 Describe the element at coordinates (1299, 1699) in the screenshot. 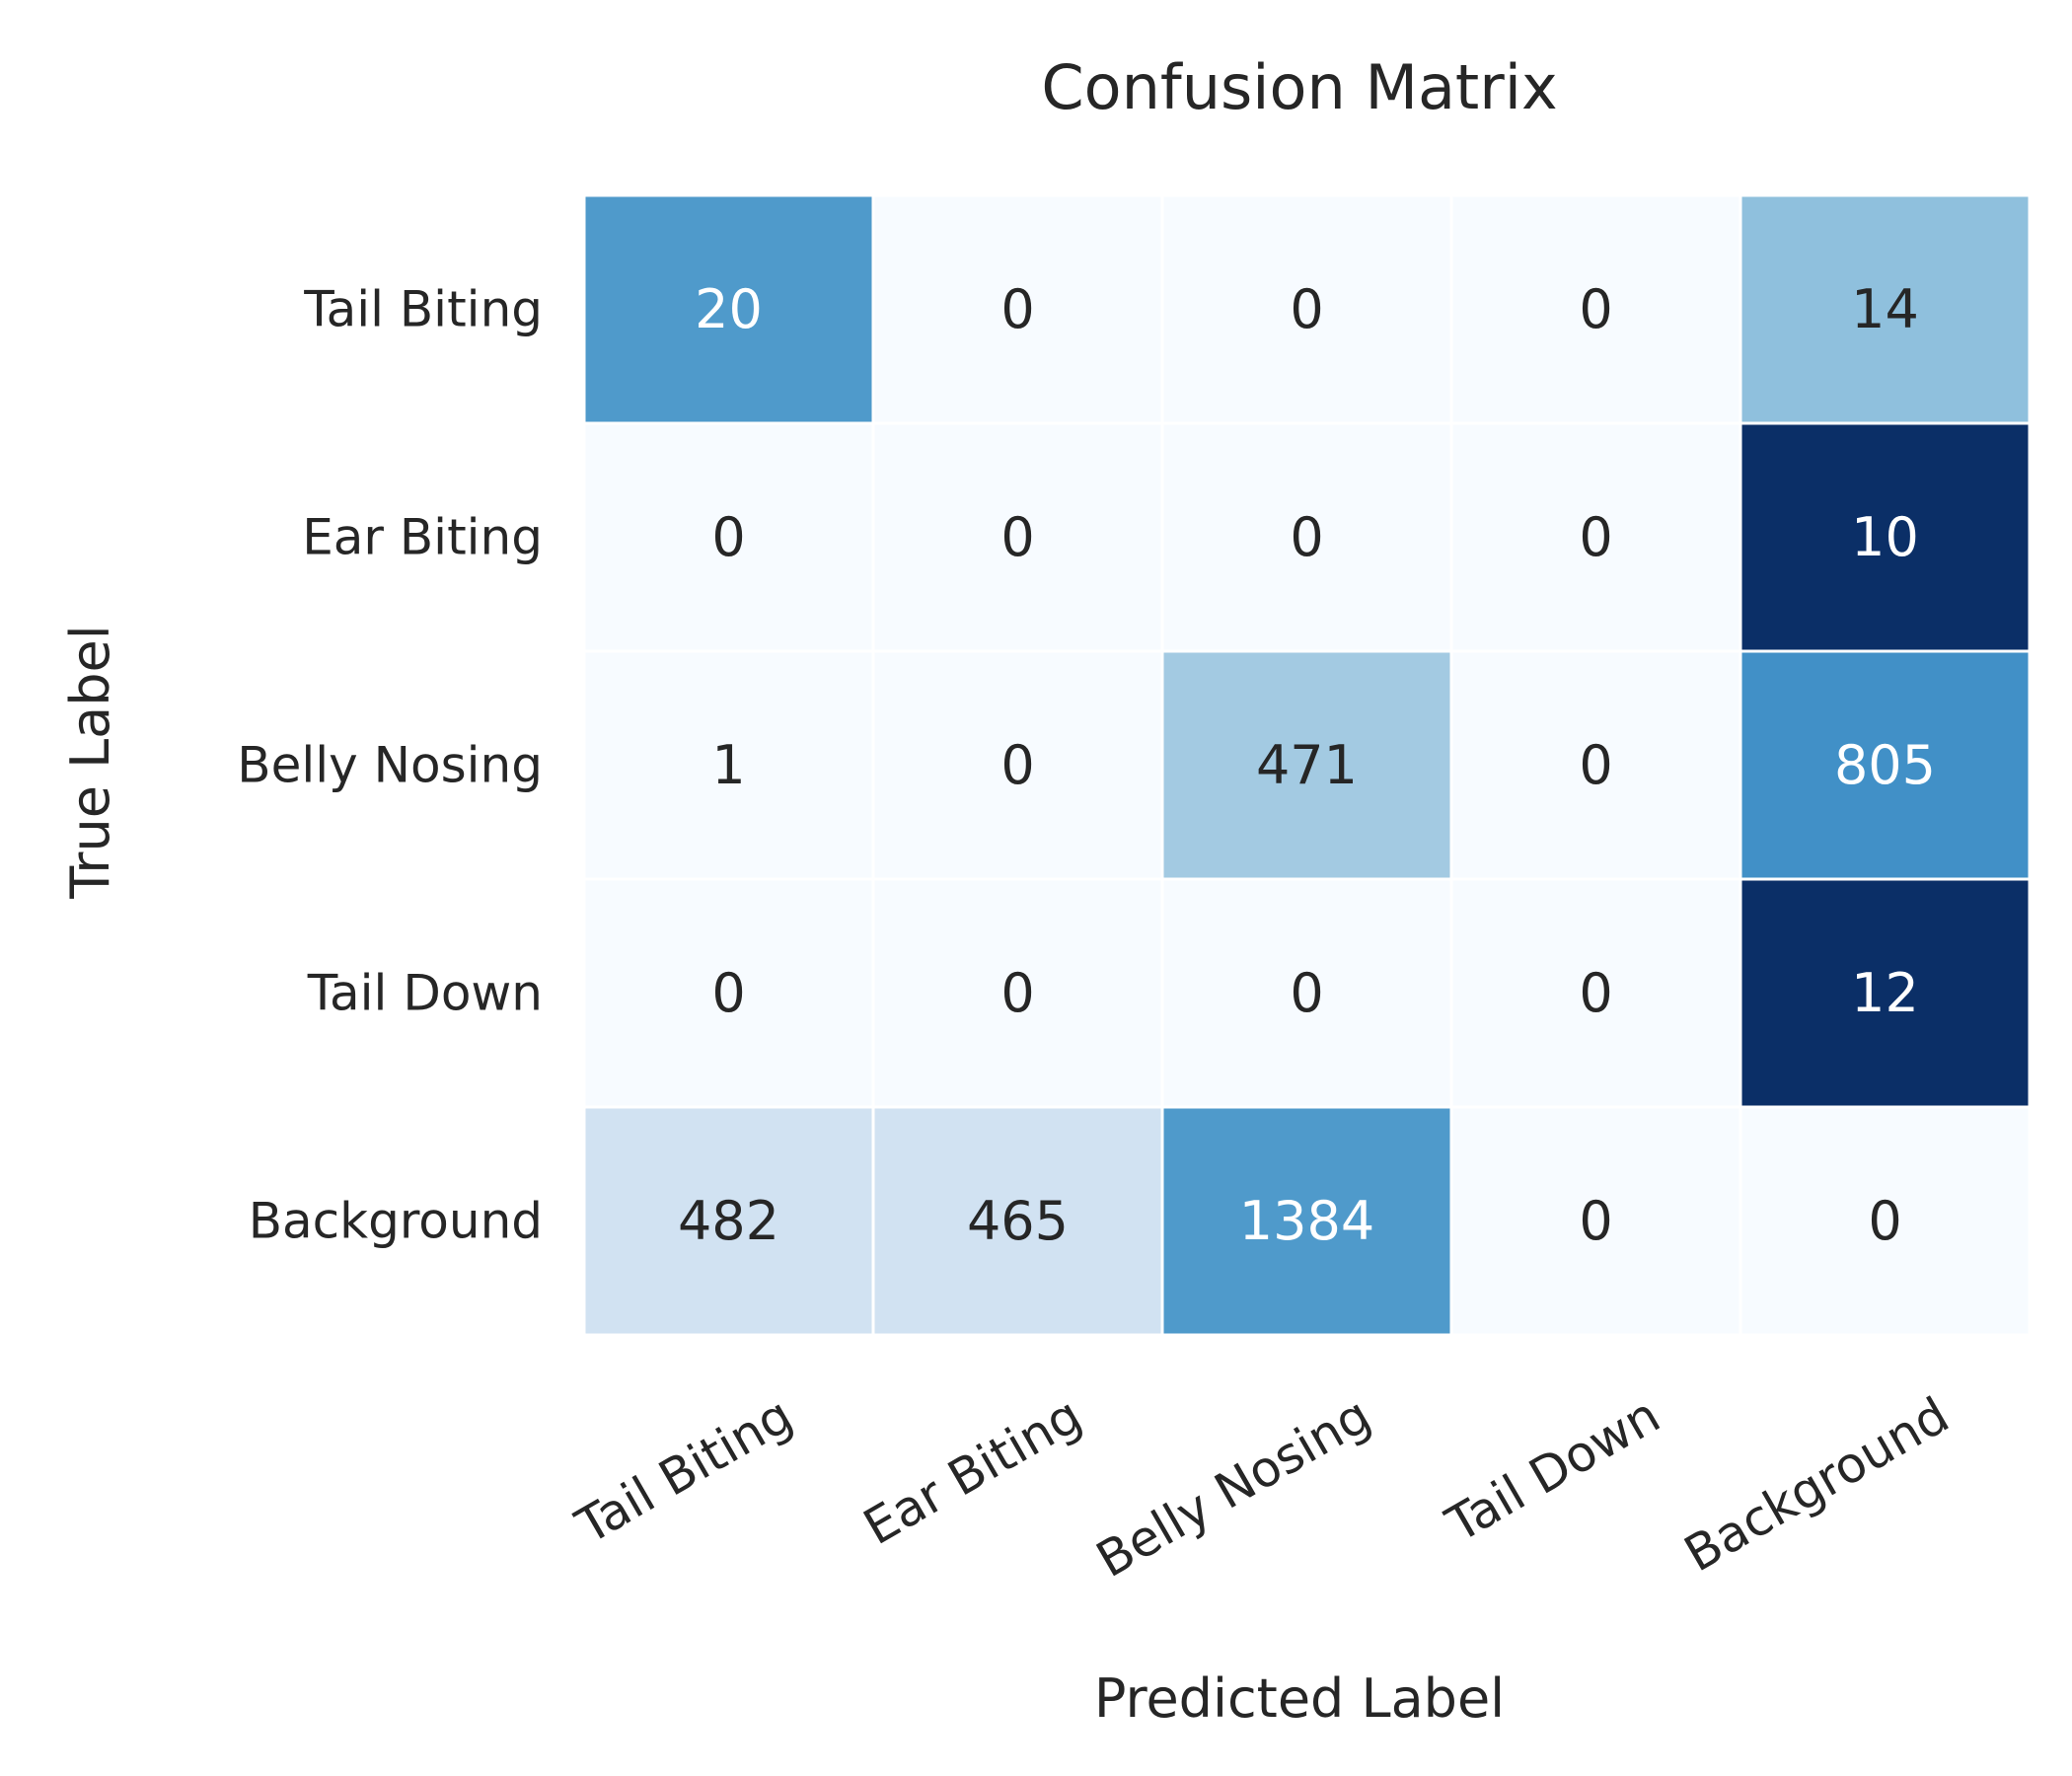

I see `x-axis-label: Predicted Label` at that location.